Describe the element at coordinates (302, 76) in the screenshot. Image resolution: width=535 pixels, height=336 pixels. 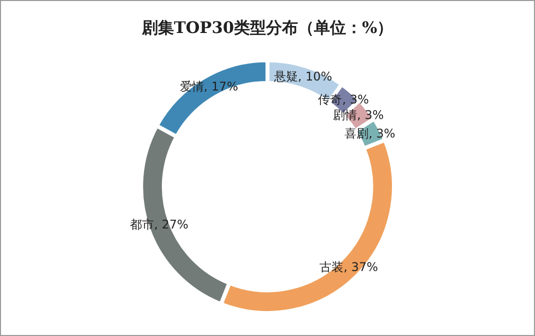
I see `slice-label: 悬疑, 10%` at that location.